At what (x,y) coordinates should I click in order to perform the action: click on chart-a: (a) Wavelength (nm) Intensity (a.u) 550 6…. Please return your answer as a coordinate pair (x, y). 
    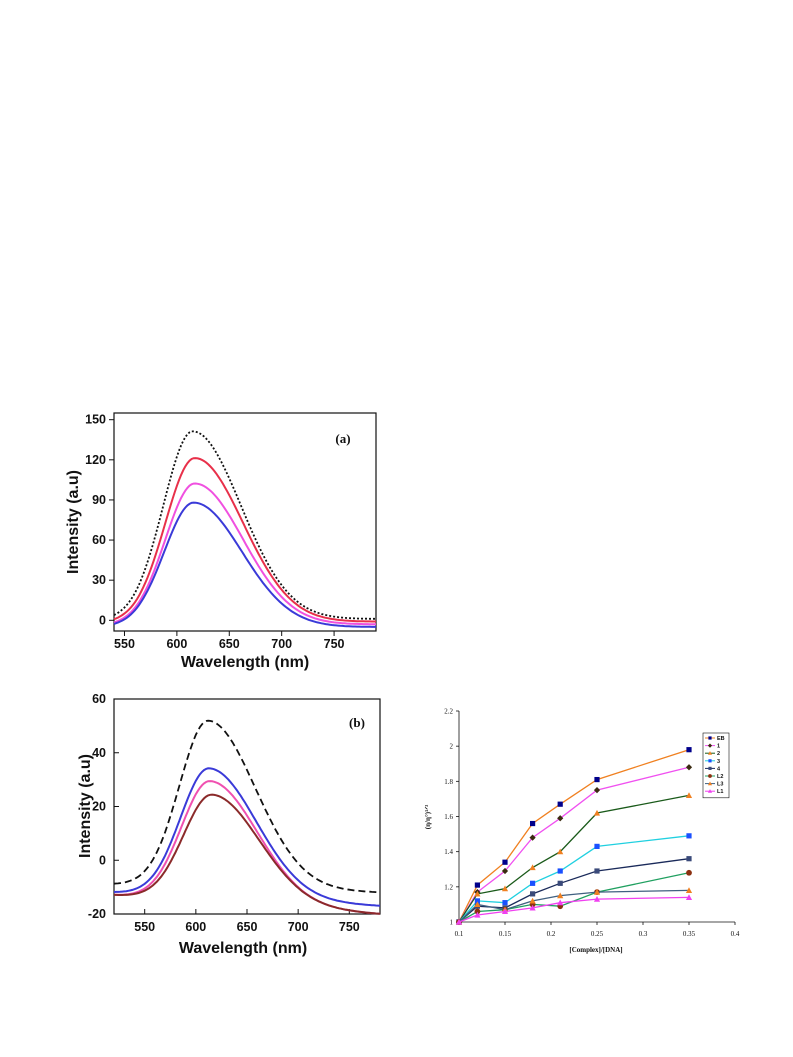
    Looking at the image, I should click on (221, 541).